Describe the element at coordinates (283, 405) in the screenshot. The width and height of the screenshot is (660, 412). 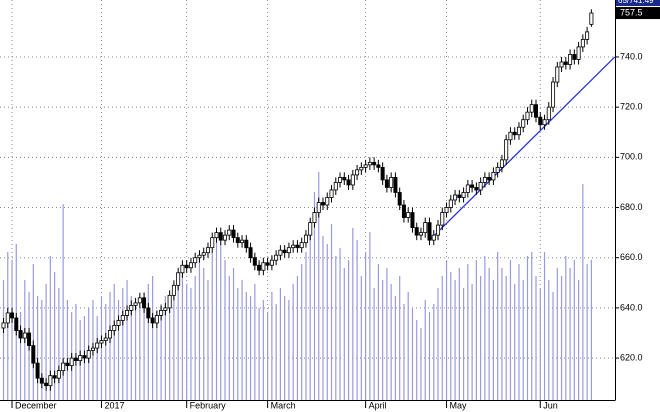
I see `x-tick-label: March` at that location.